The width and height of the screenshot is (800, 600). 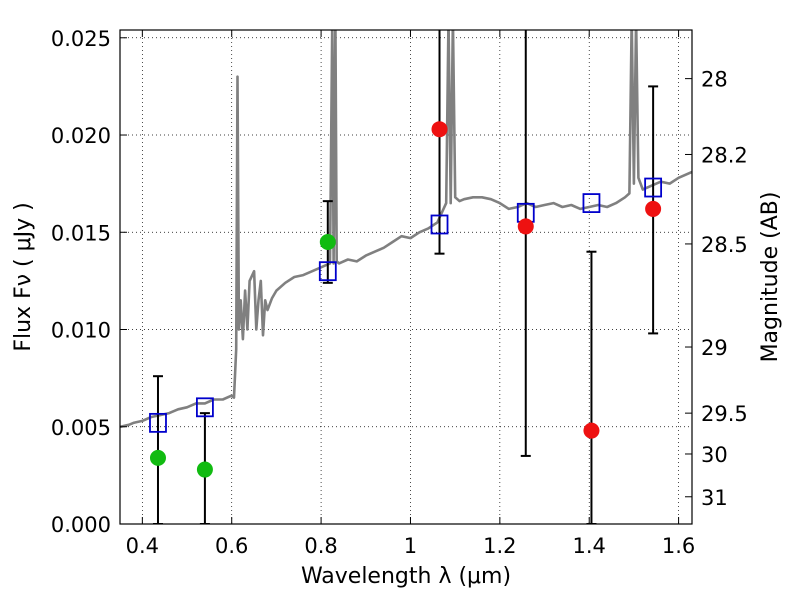 What do you see at coordinates (714, 455) in the screenshot?
I see `right-tick-label: 30` at bounding box center [714, 455].